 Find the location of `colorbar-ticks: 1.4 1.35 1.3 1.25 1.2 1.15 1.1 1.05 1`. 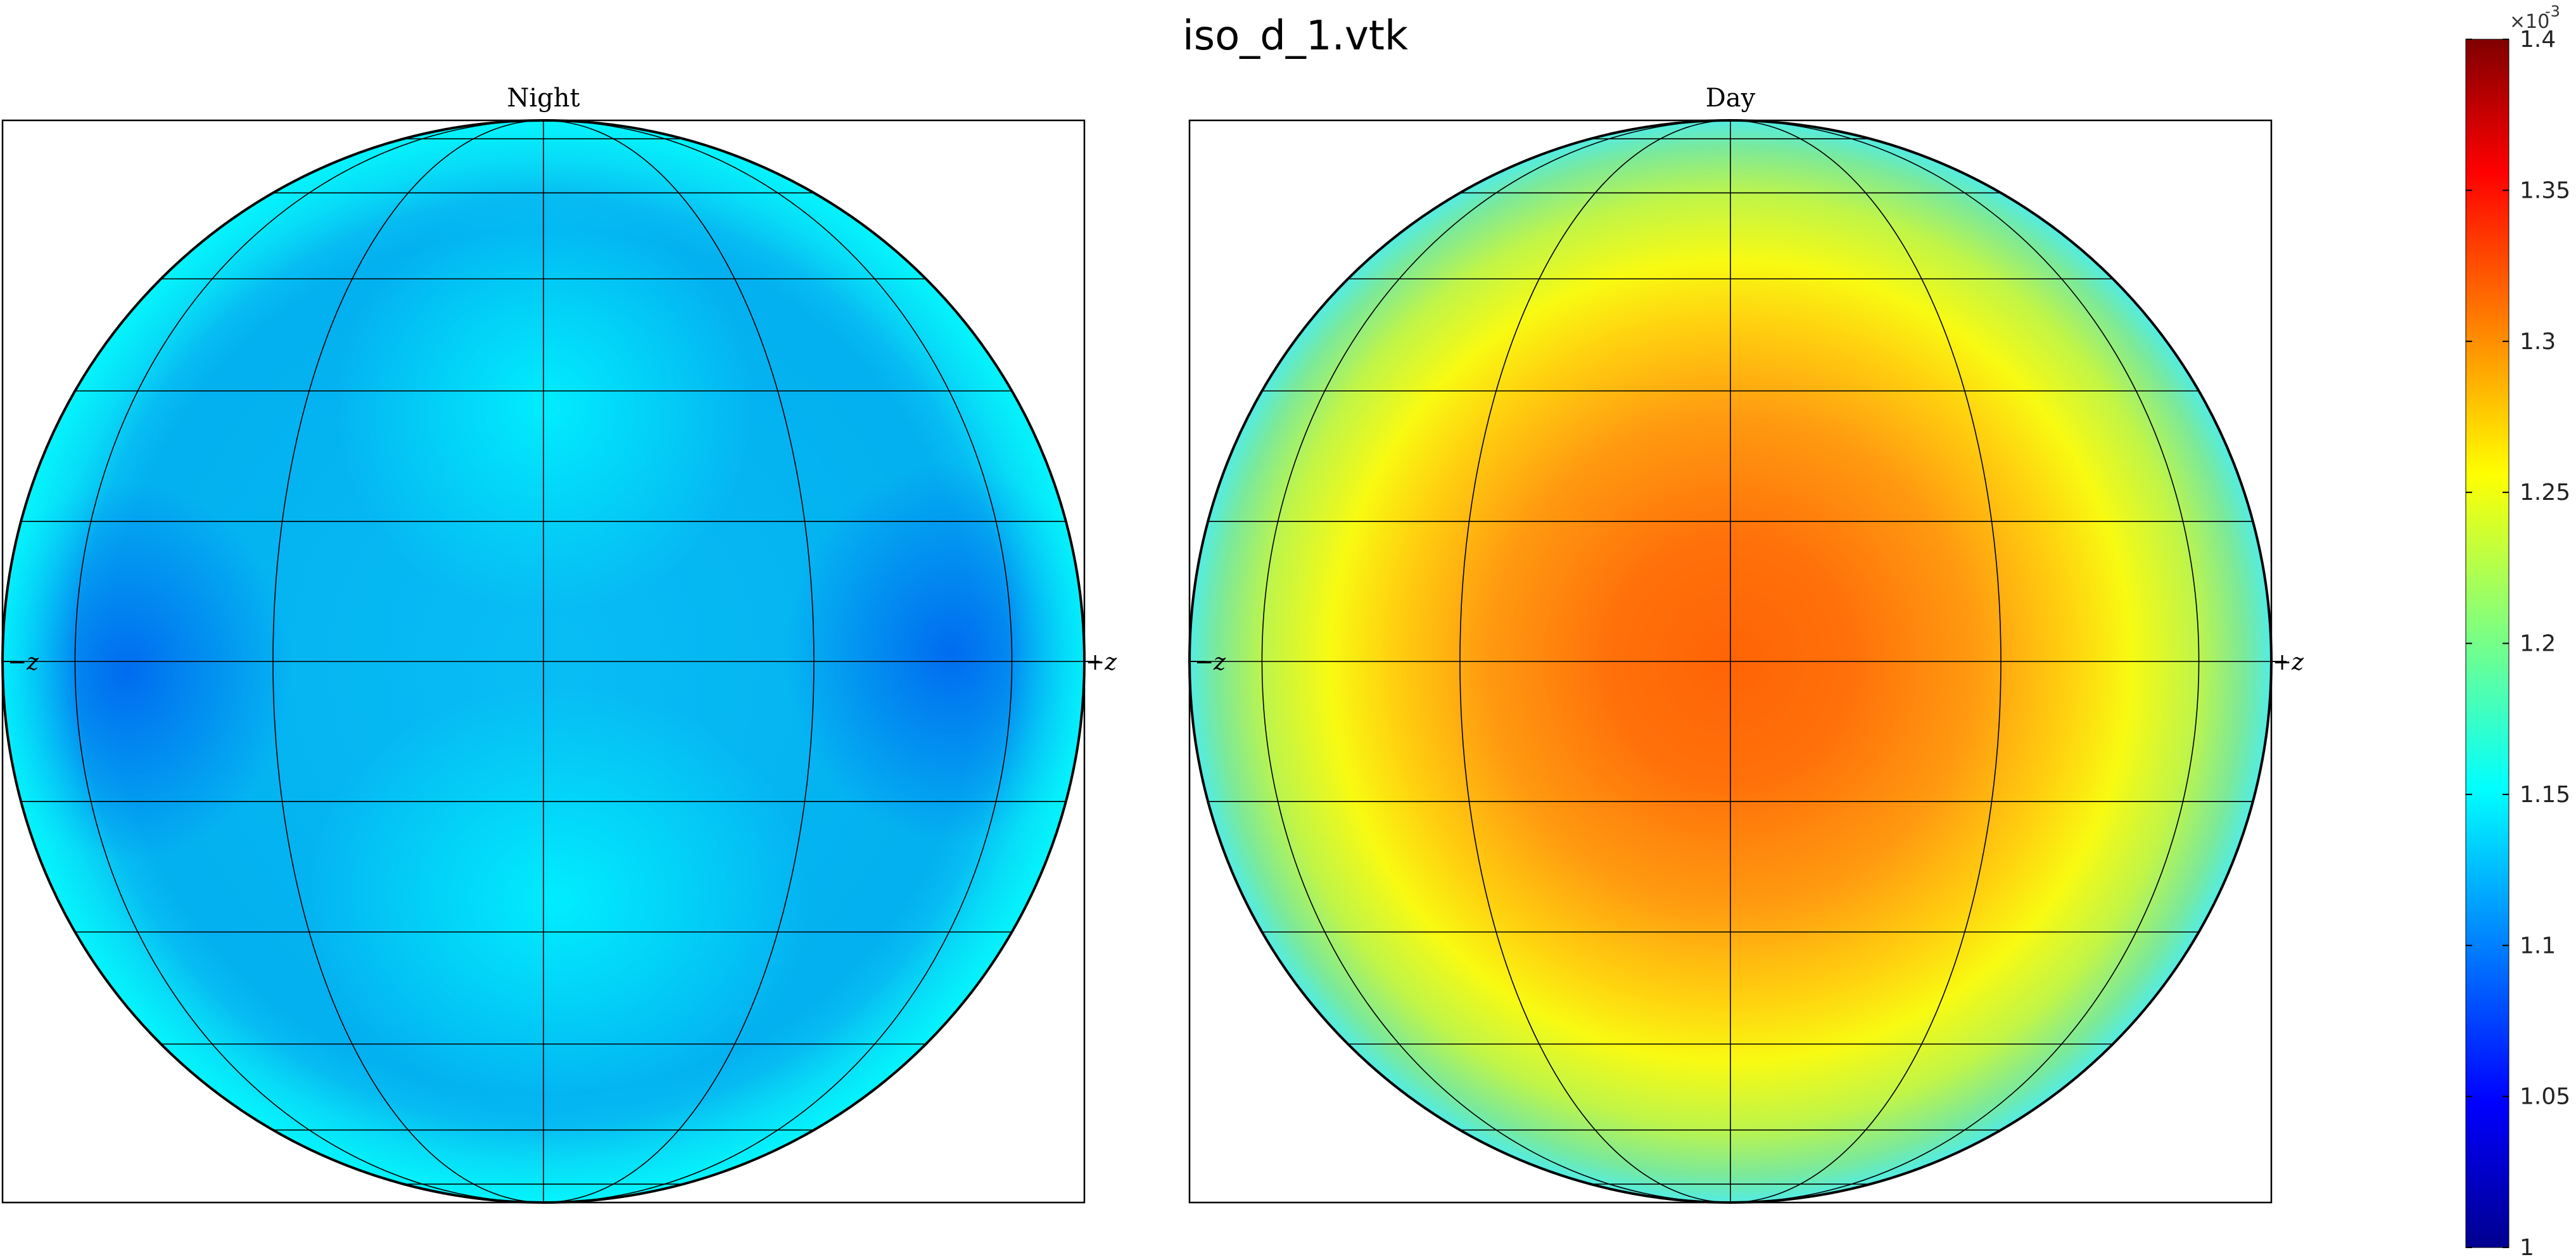

colorbar-ticks: 1.4 1.35 1.3 1.25 1.2 1.15 1.1 1.05 1 is located at coordinates (2518, 642).